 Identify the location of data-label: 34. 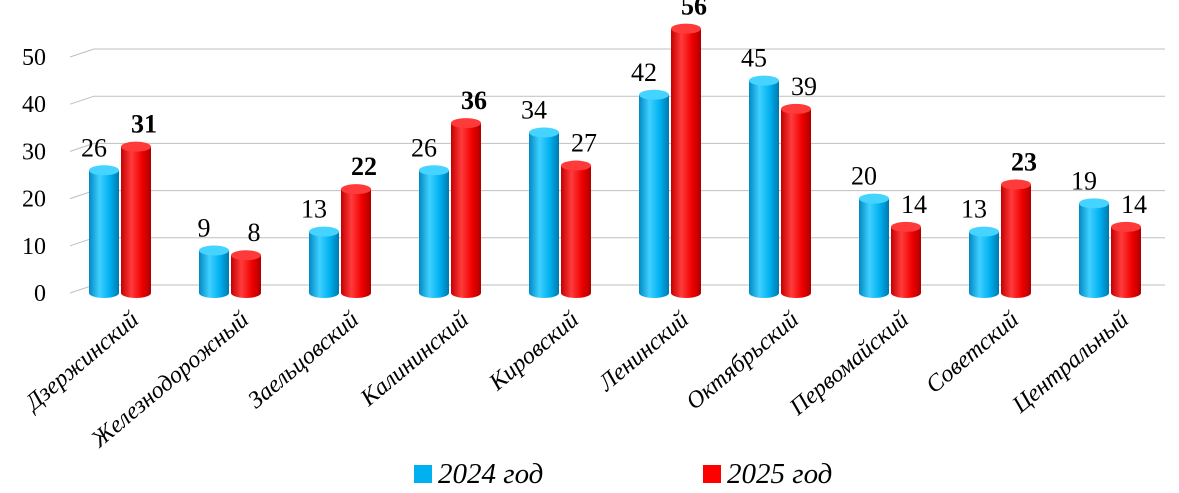
(534, 110).